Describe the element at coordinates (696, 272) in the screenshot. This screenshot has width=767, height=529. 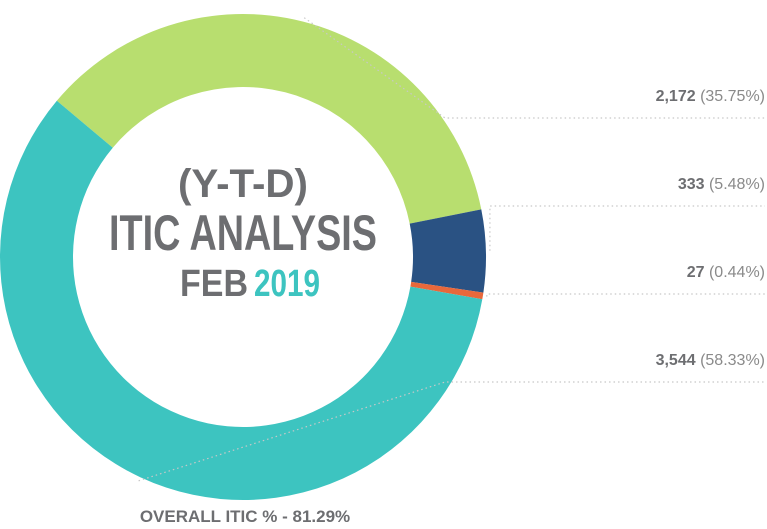
I see `value-count: 27` at that location.